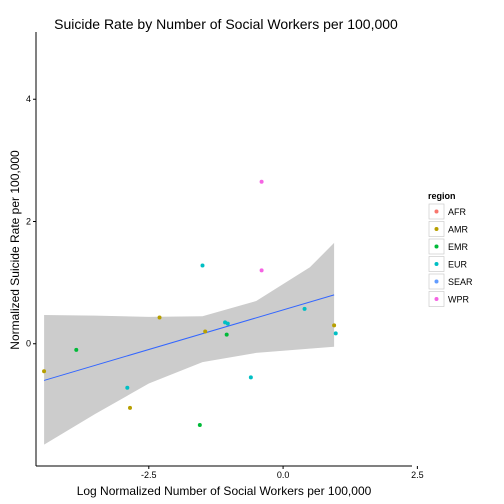  I want to click on y-tick-label: 4, so click(28, 99).